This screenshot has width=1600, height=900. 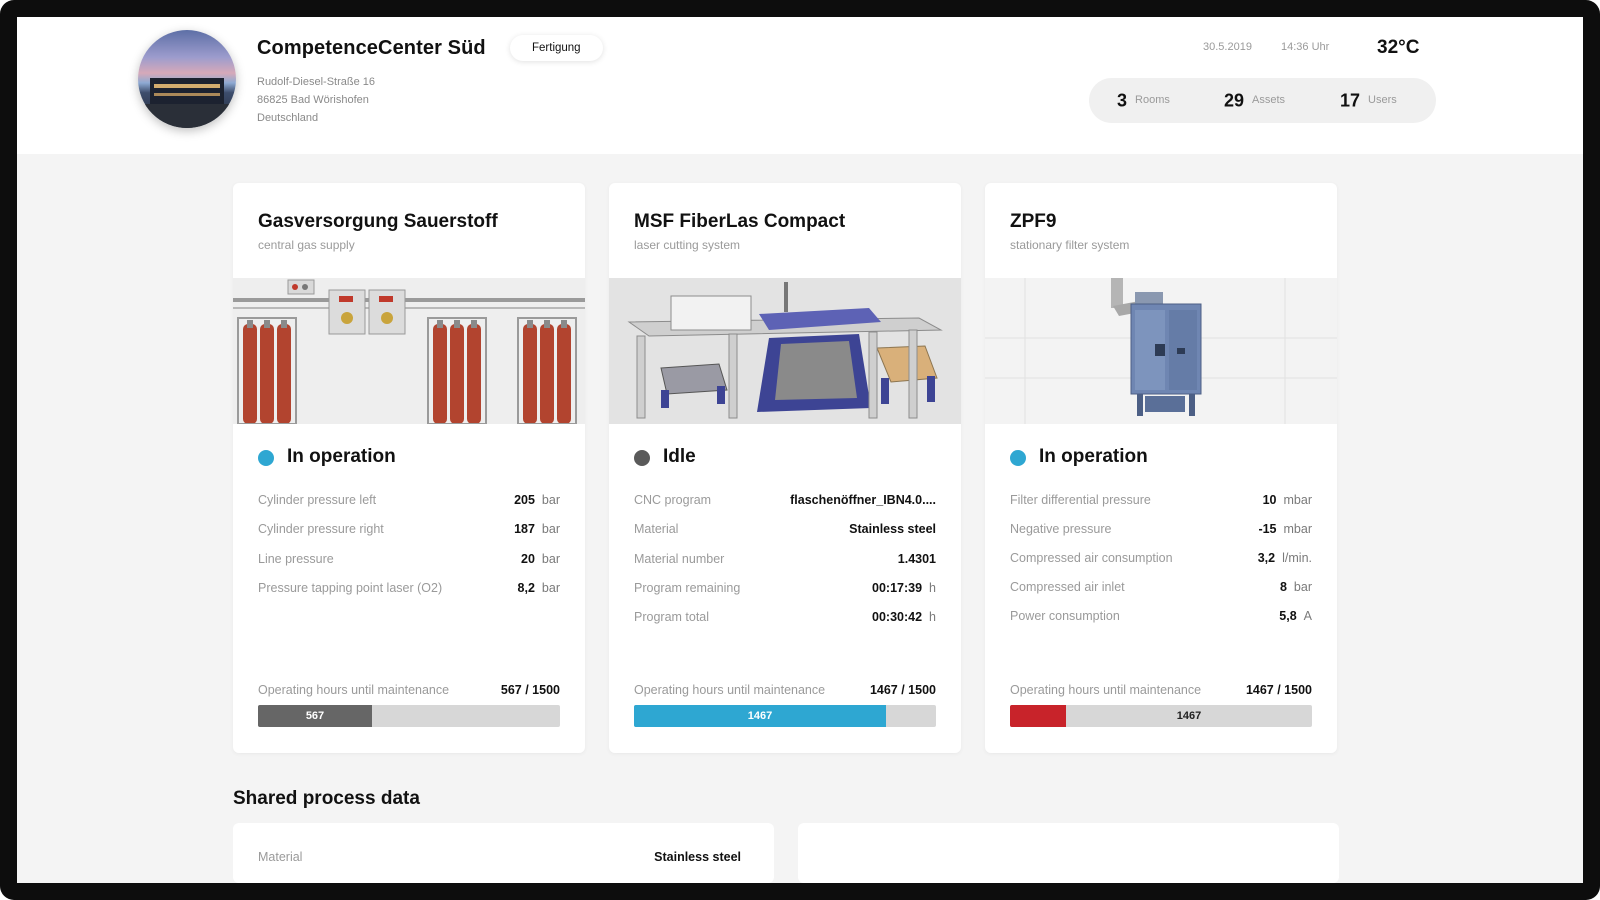 I want to click on param-row: Power consumption 5,8 A, so click(x=1161, y=618).